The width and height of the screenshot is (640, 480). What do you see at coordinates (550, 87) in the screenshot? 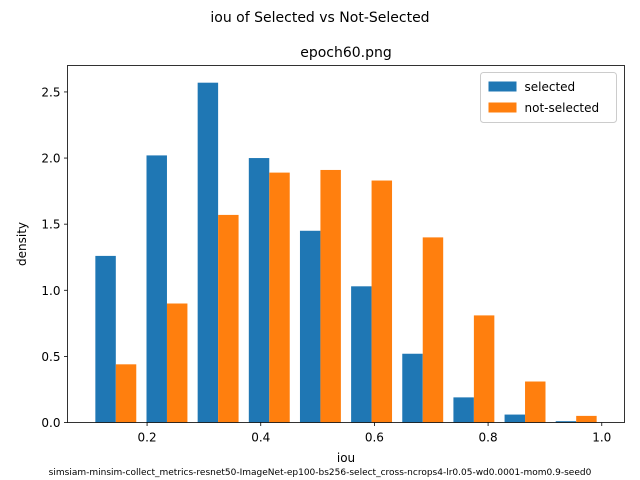
I see `legend-label-selected: selected` at bounding box center [550, 87].